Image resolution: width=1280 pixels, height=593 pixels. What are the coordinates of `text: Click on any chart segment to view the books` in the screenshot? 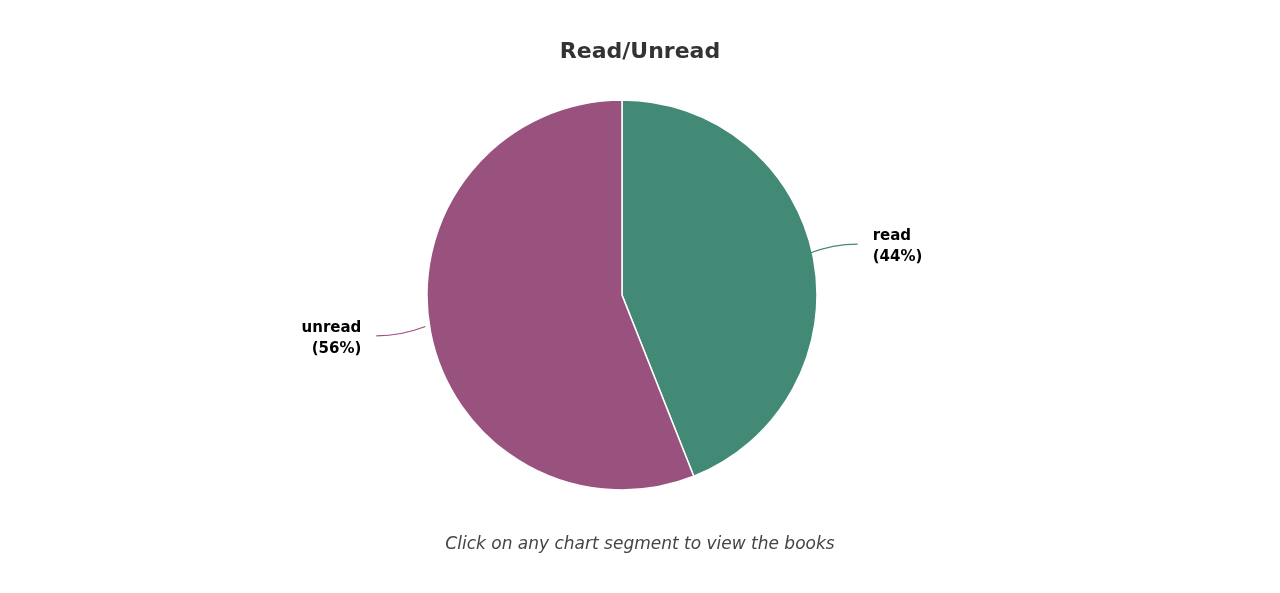 It's located at (640, 543).